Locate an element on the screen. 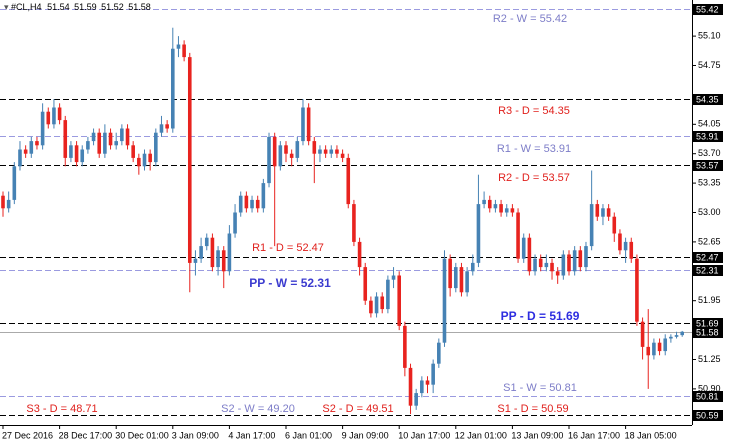  y-tick-label: 54.05 is located at coordinates (709, 124).